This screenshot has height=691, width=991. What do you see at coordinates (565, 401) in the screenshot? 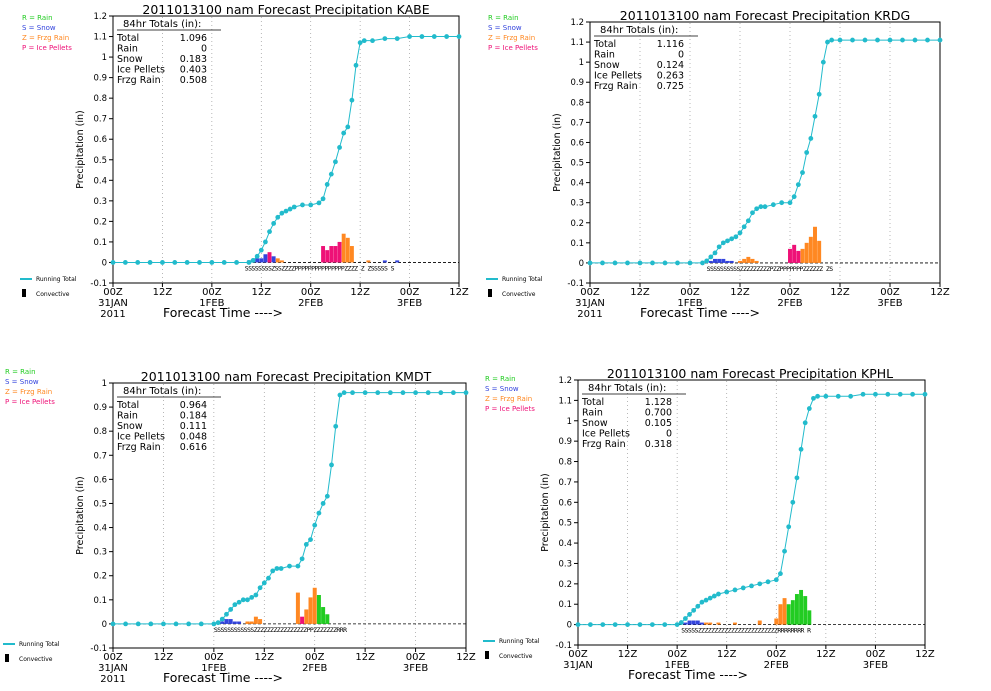
I see `y-tick-label: 1.1` at bounding box center [565, 401].